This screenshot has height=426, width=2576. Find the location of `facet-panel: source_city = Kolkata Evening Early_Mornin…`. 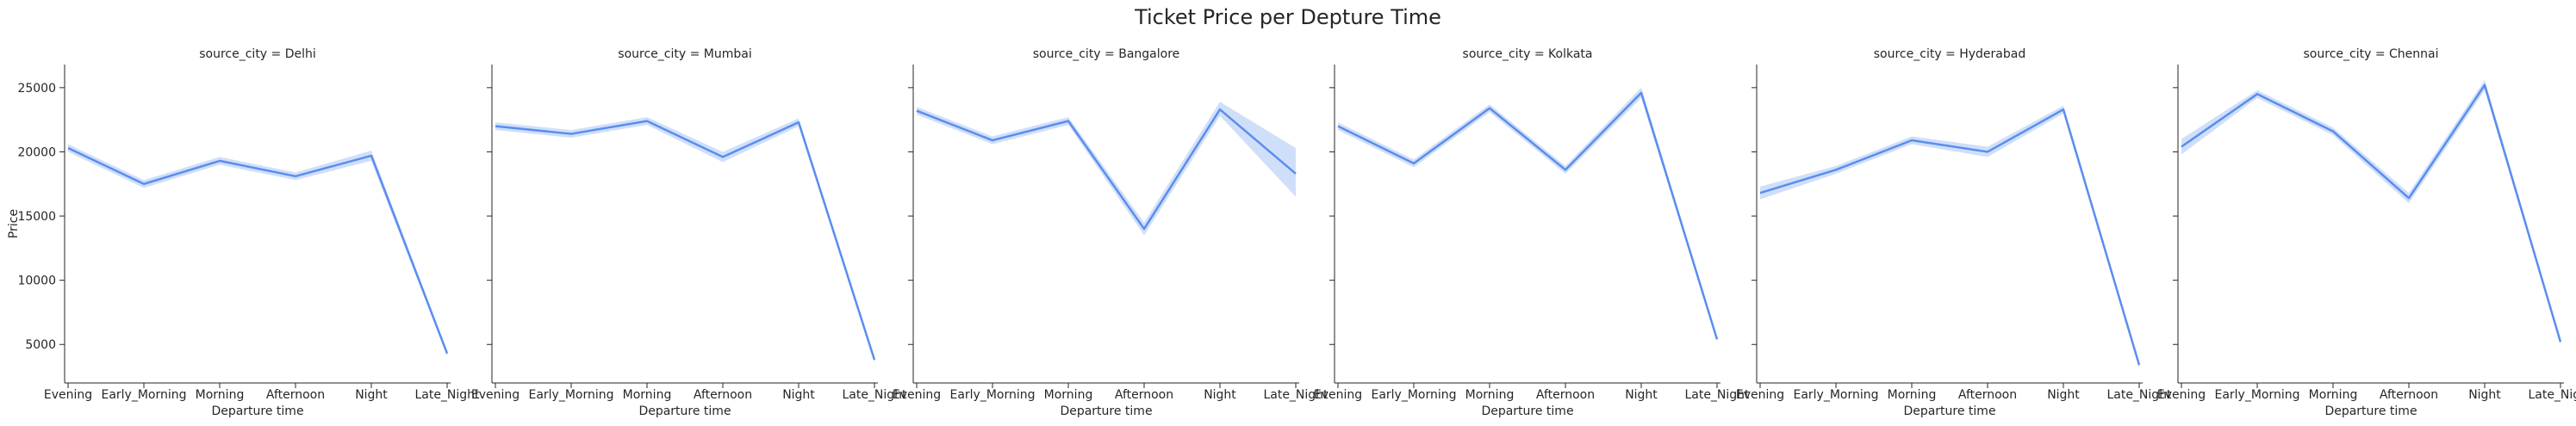

facet-panel: source_city = Kolkata Evening Early_Mornin… is located at coordinates (1532, 232).